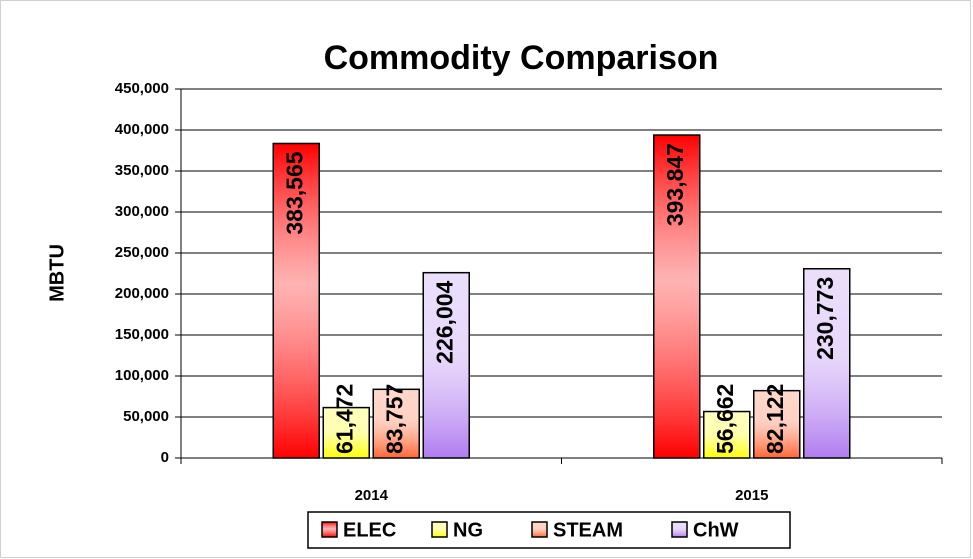  What do you see at coordinates (588, 530) in the screenshot?
I see `legend-label: STEAM` at bounding box center [588, 530].